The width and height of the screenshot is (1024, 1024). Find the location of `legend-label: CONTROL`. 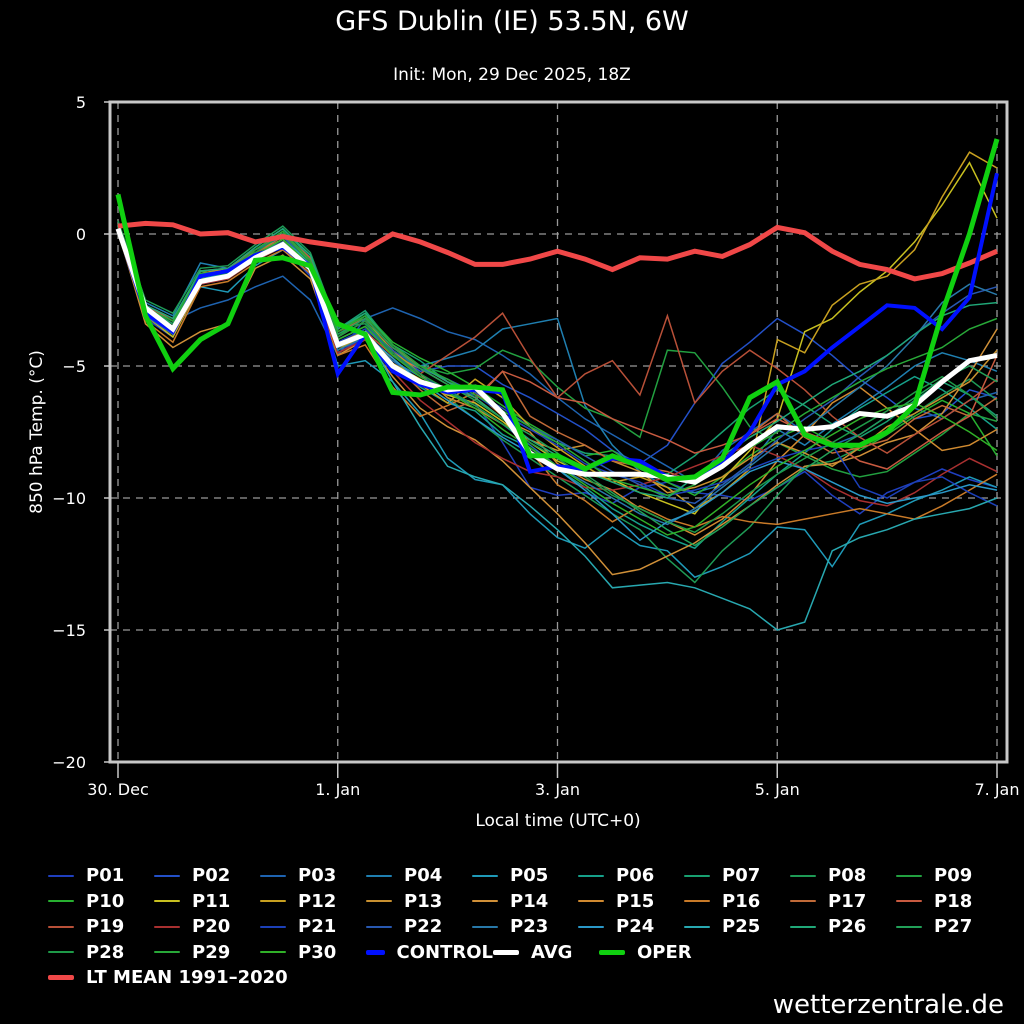

legend-label: CONTROL is located at coordinates (445, 952).